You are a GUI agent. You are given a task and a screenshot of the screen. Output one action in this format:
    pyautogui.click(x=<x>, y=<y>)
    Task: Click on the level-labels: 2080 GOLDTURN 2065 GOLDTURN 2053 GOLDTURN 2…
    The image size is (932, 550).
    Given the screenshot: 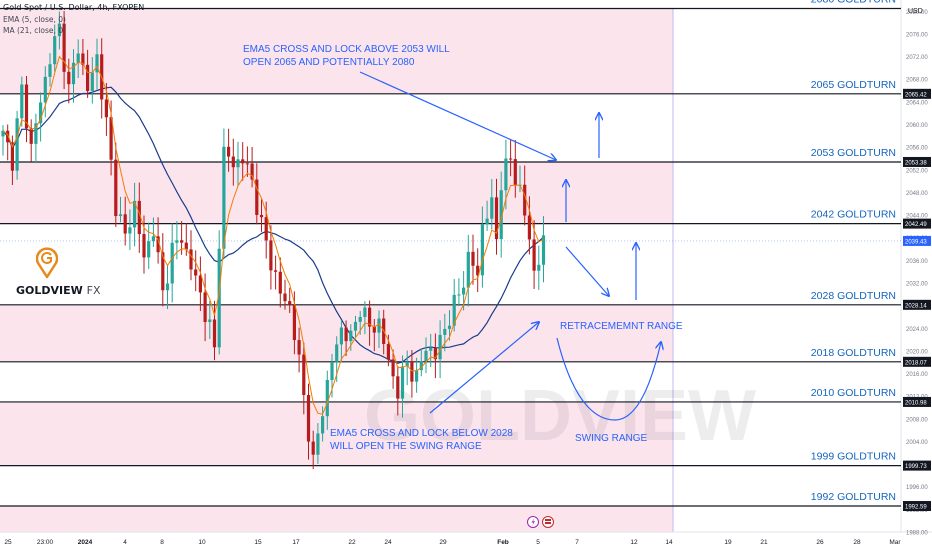 What is the action you would take?
    pyautogui.click(x=853, y=251)
    